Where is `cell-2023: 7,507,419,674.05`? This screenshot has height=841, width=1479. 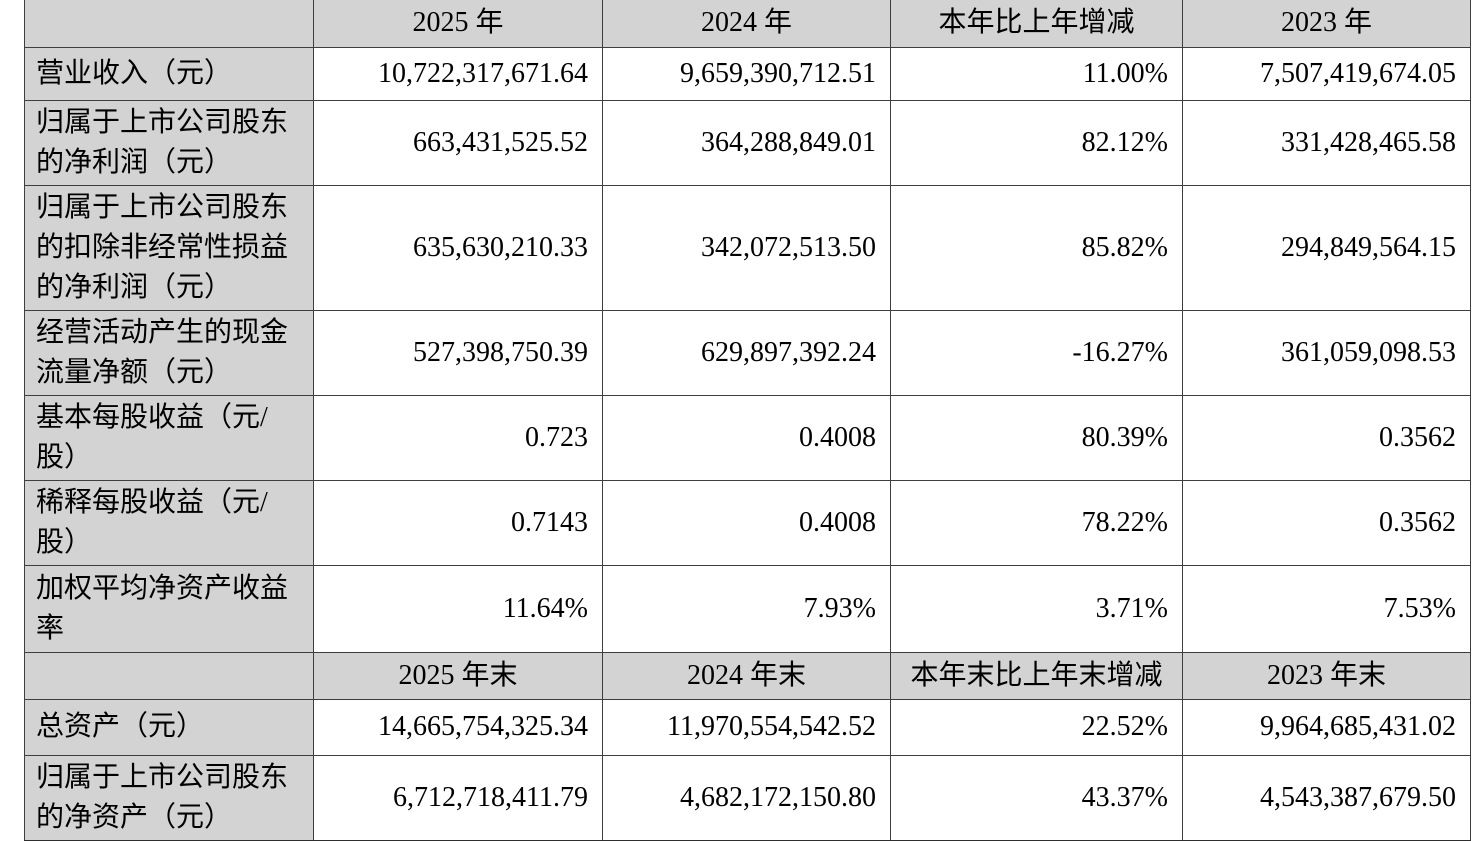 cell-2023: 7,507,419,674.05 is located at coordinates (1326, 73).